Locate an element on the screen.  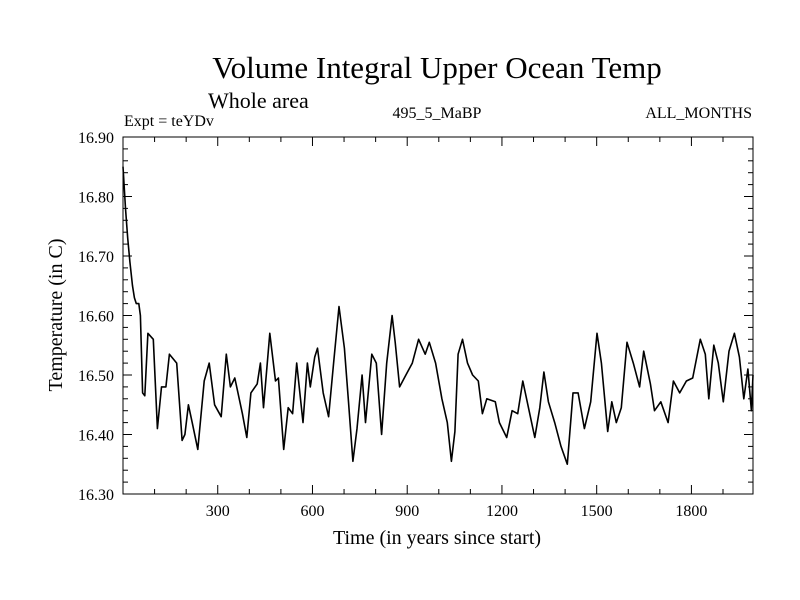
y-tick-label: 16.90 is located at coordinates (96, 138).